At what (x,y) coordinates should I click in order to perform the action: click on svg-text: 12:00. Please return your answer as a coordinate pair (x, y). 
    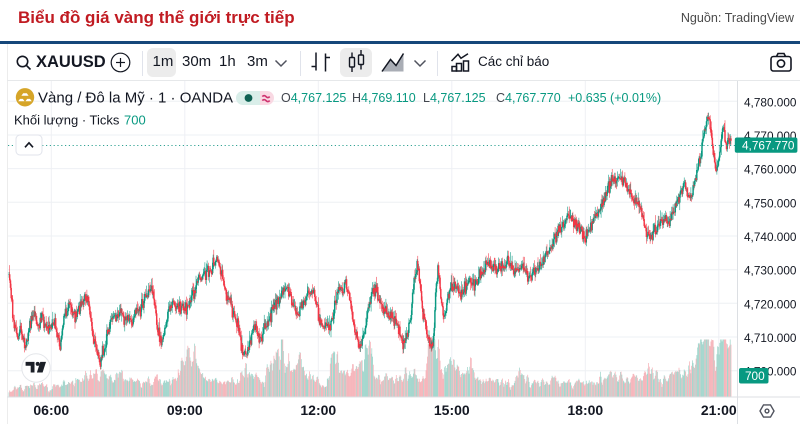
    Looking at the image, I should click on (318, 410).